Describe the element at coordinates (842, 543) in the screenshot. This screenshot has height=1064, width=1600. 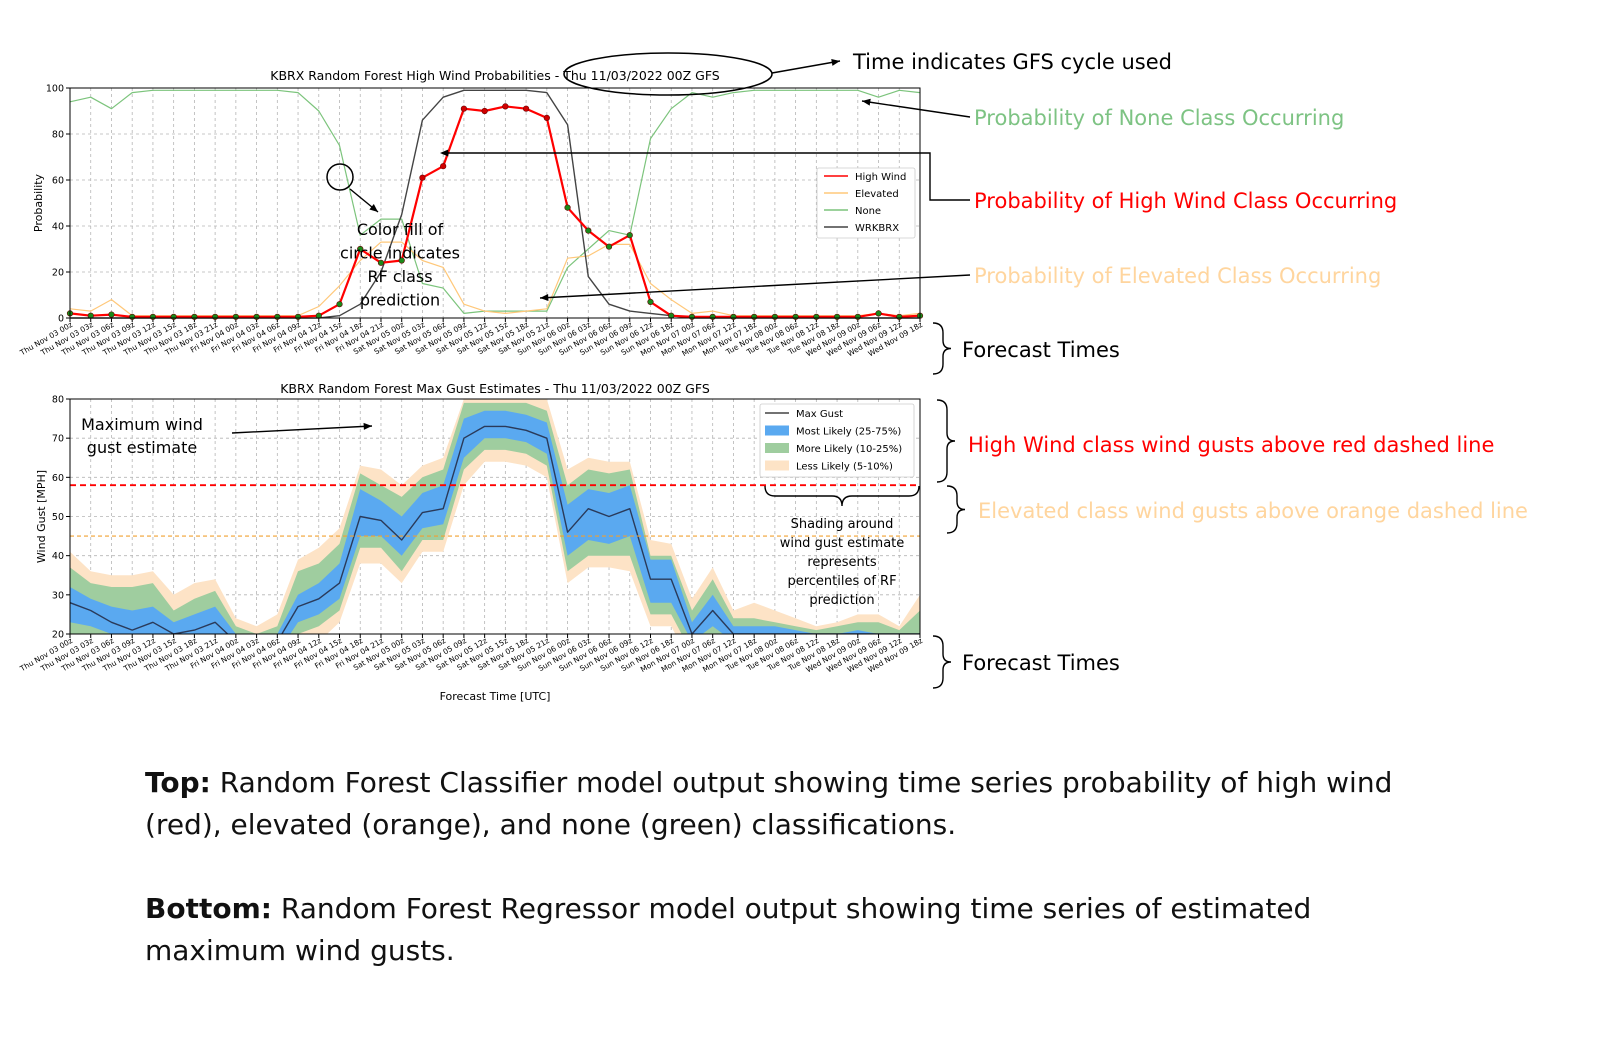
I see `shading-note-line: wind gust estimate` at that location.